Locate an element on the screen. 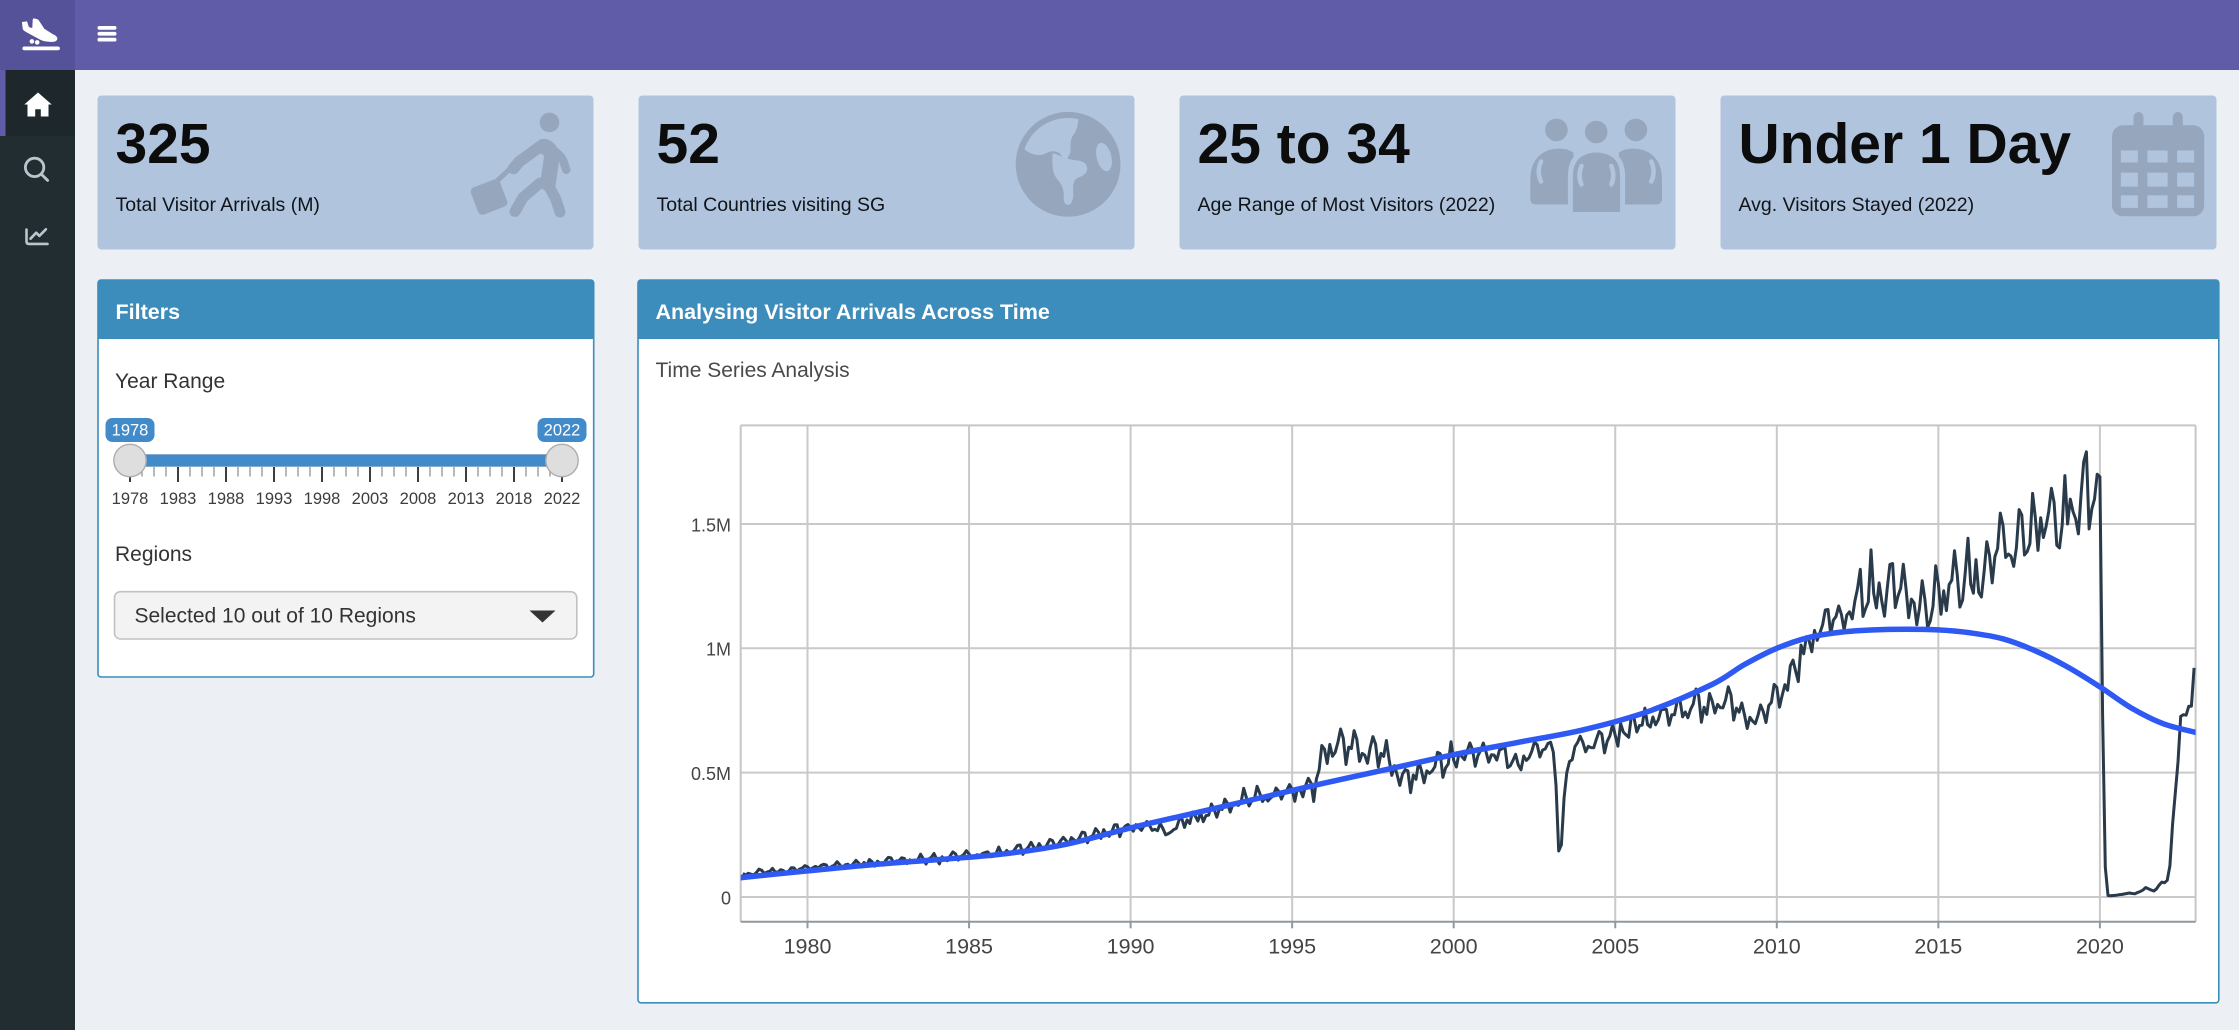  svg-text: Under 1 Day is located at coordinates (1905, 144).